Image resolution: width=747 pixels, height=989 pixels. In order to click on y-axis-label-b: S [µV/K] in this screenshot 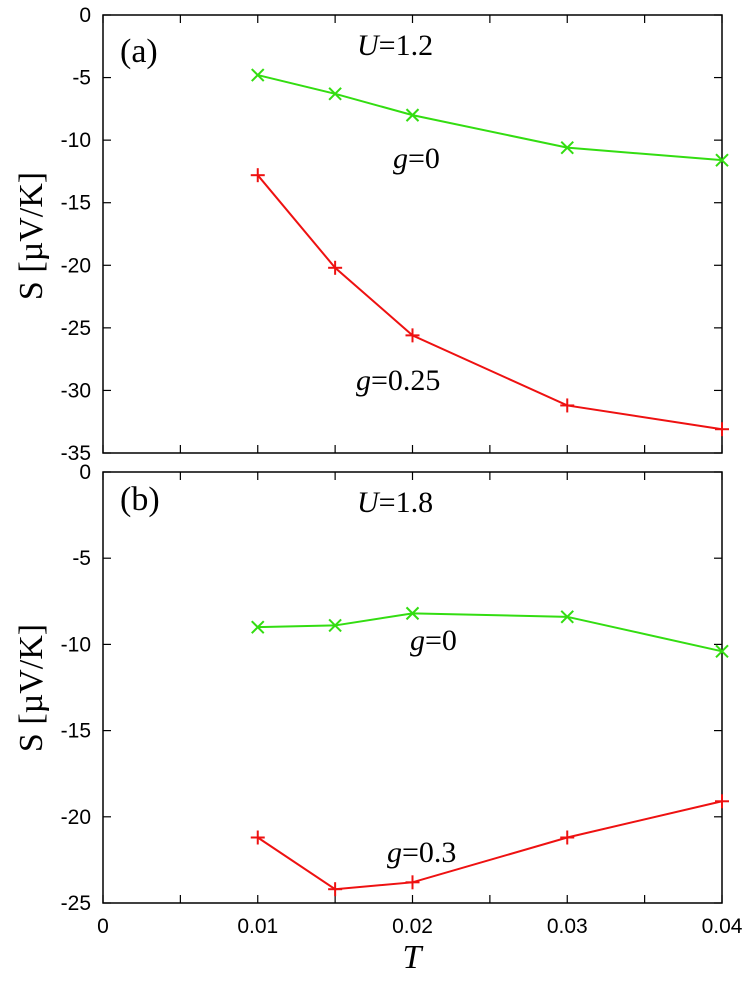, I will do `click(31, 688)`.